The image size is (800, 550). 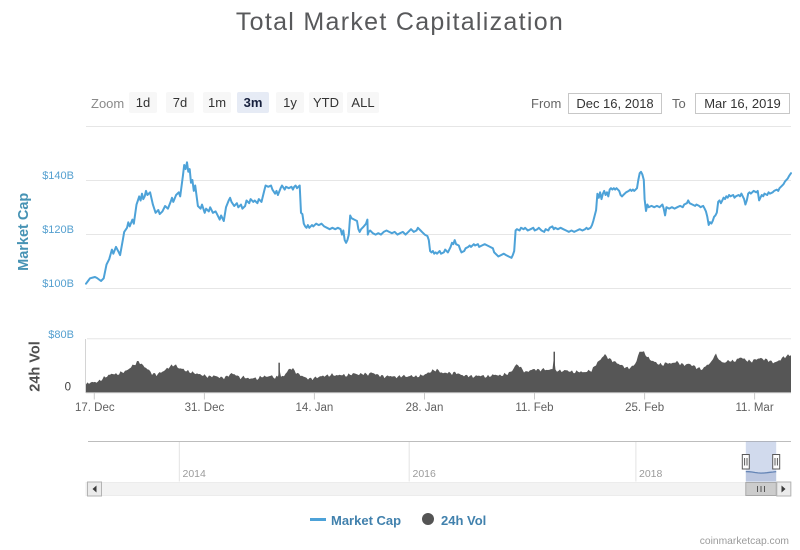 I want to click on svg-text: 11. Feb, so click(x=534, y=408).